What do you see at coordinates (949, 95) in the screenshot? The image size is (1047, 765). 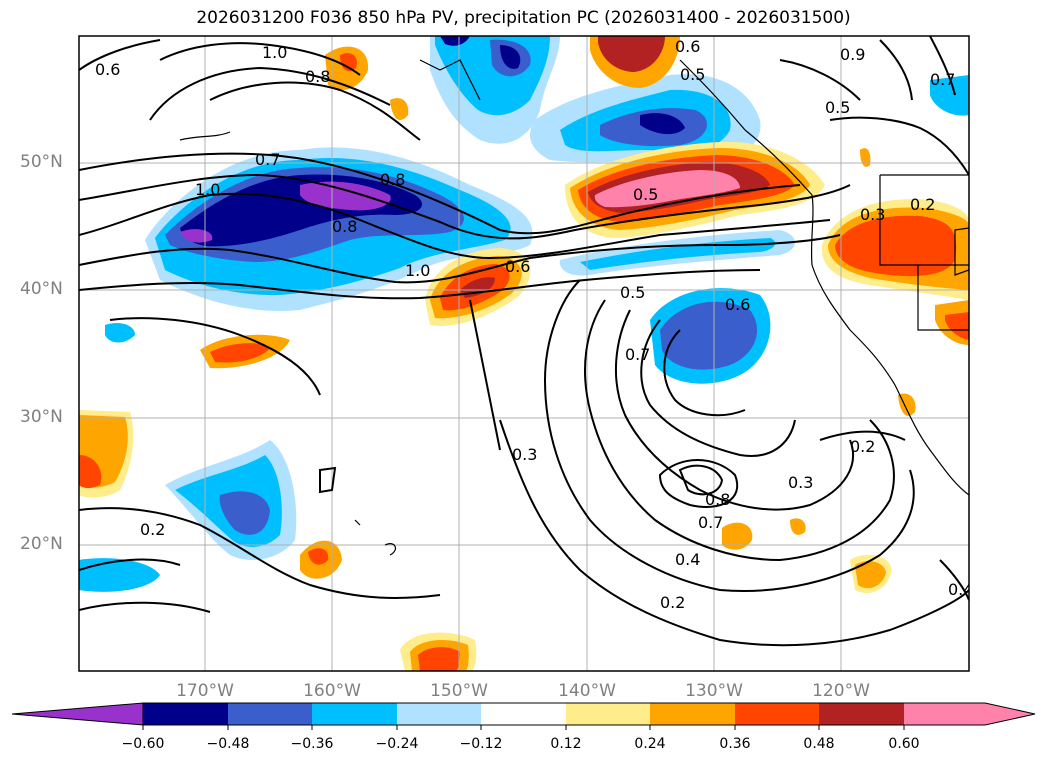 I see `negative-corner-ne` at bounding box center [949, 95].